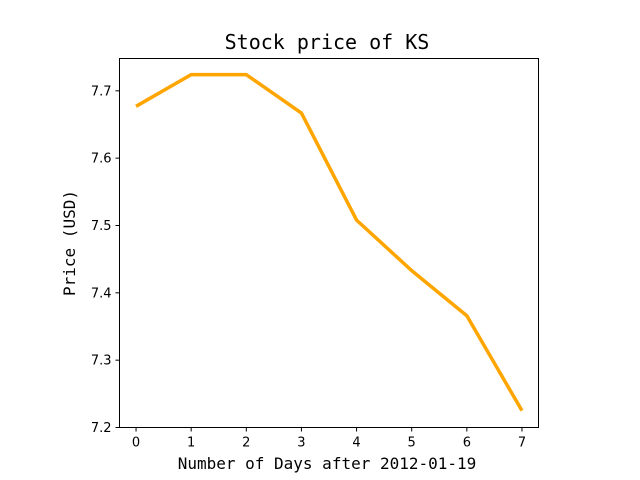 The image size is (640, 480). Describe the element at coordinates (101, 361) in the screenshot. I see `y-tick-label: 7.3` at that location.